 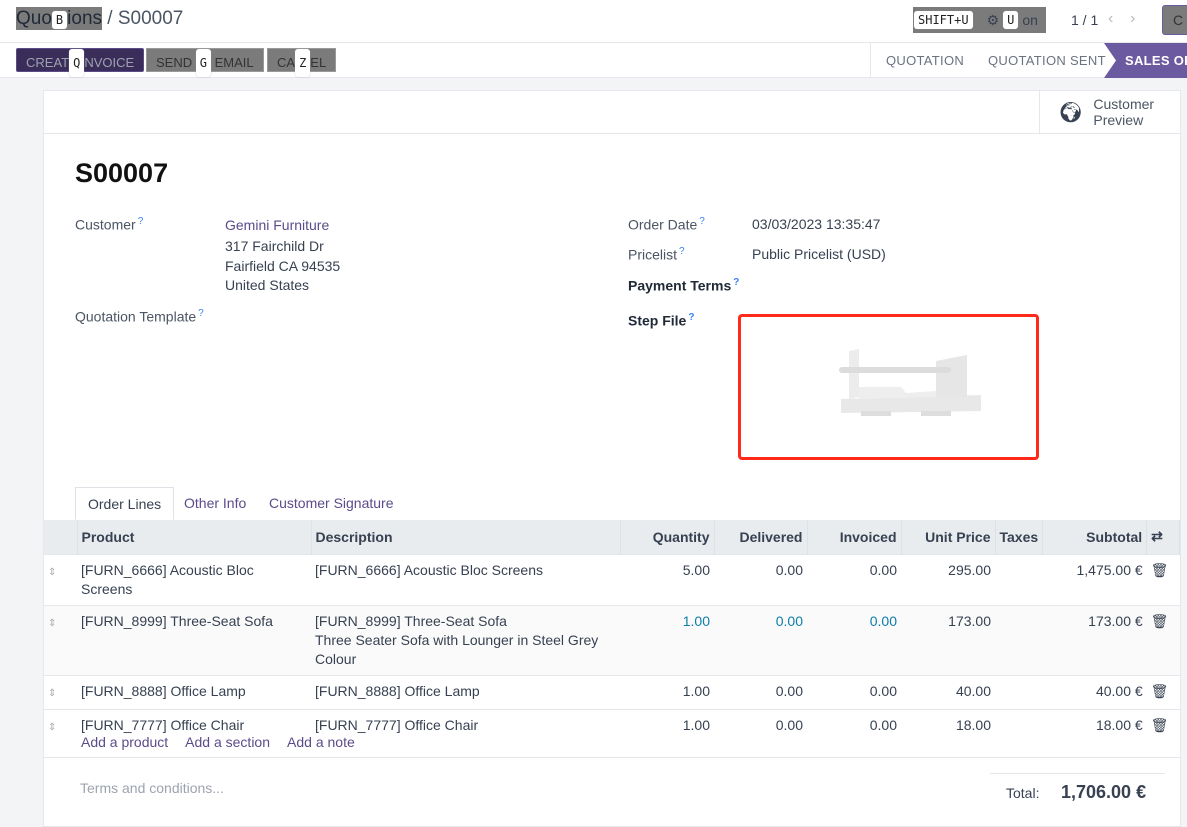 I want to click on description-cell: [FURN_8888] Office Lamp, so click(x=465, y=691).